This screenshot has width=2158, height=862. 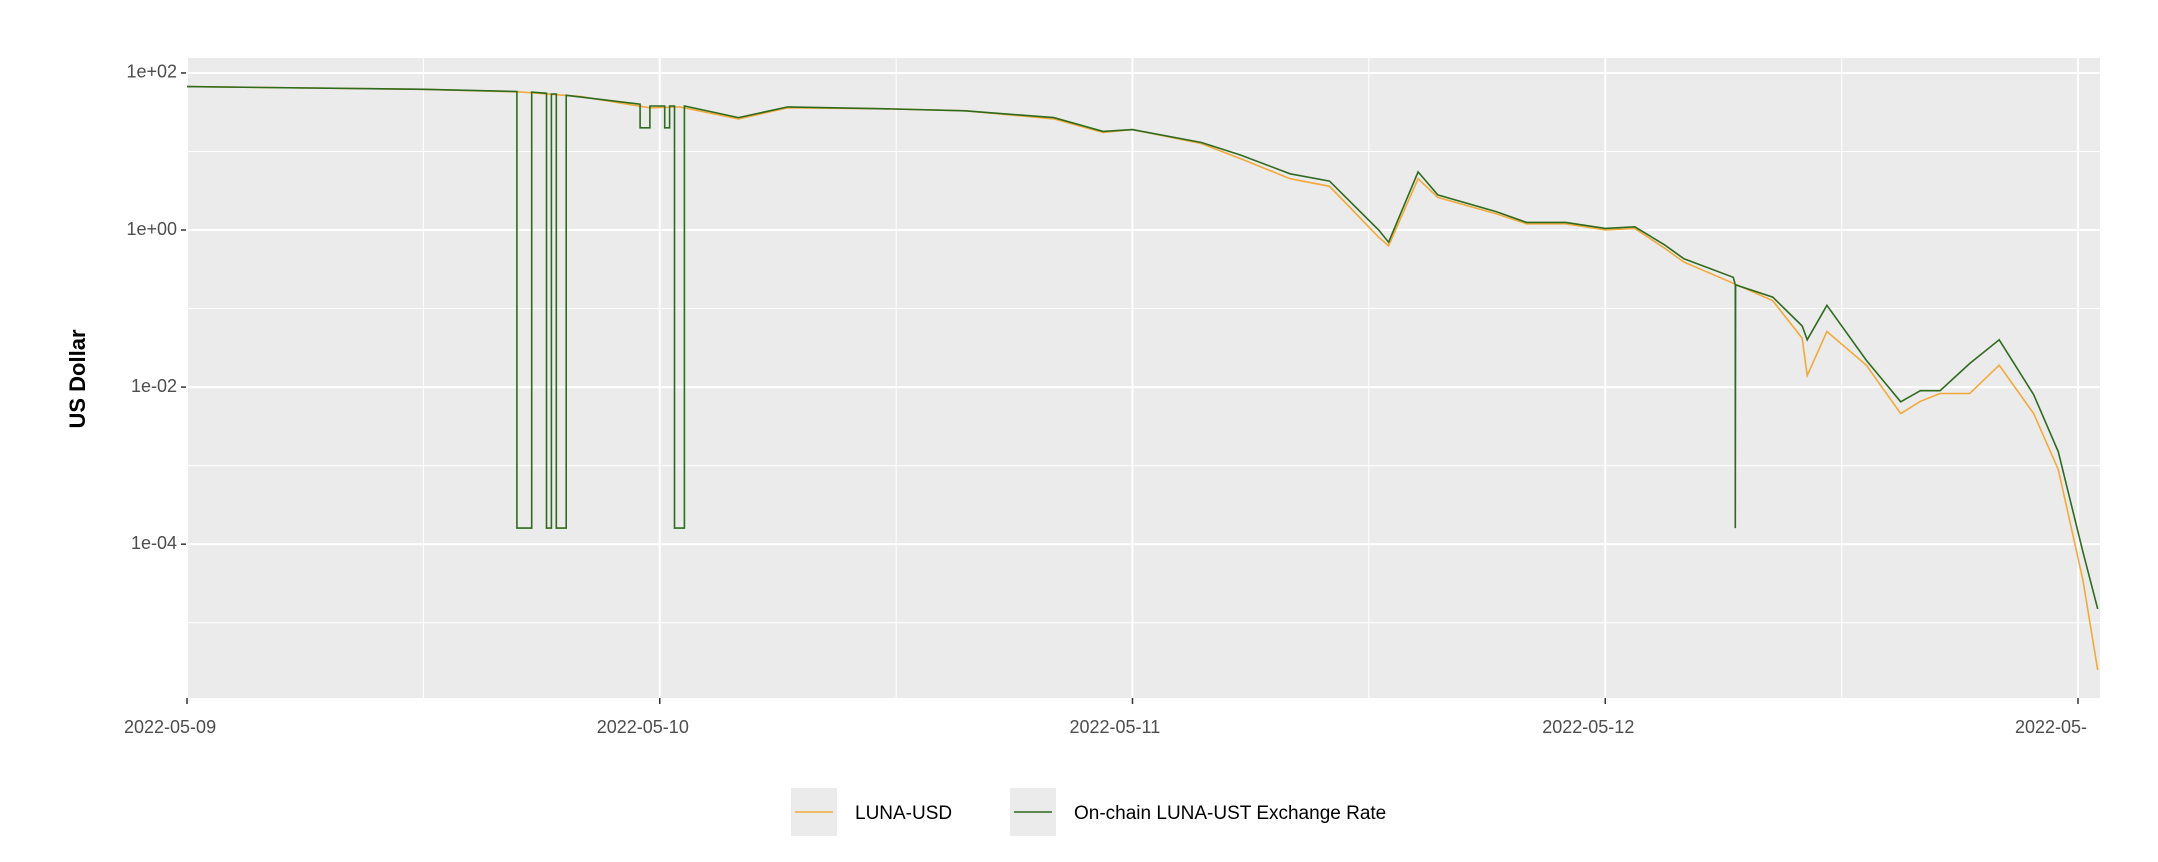 What do you see at coordinates (77, 378) in the screenshot?
I see `y-axis-label: US Dollar` at bounding box center [77, 378].